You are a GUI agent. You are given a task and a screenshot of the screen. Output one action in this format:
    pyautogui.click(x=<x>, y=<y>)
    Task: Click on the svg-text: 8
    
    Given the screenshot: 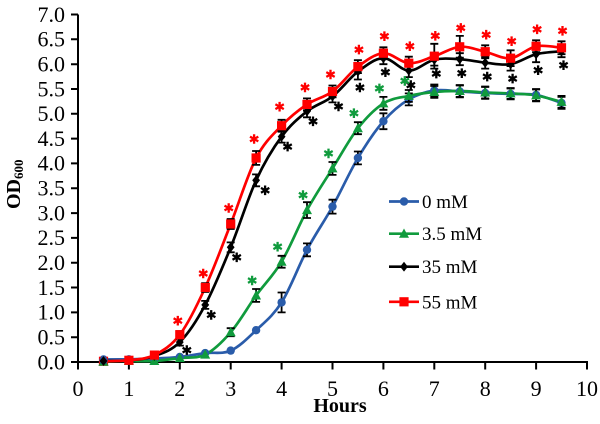 What is the action you would take?
    pyautogui.click(x=485, y=388)
    